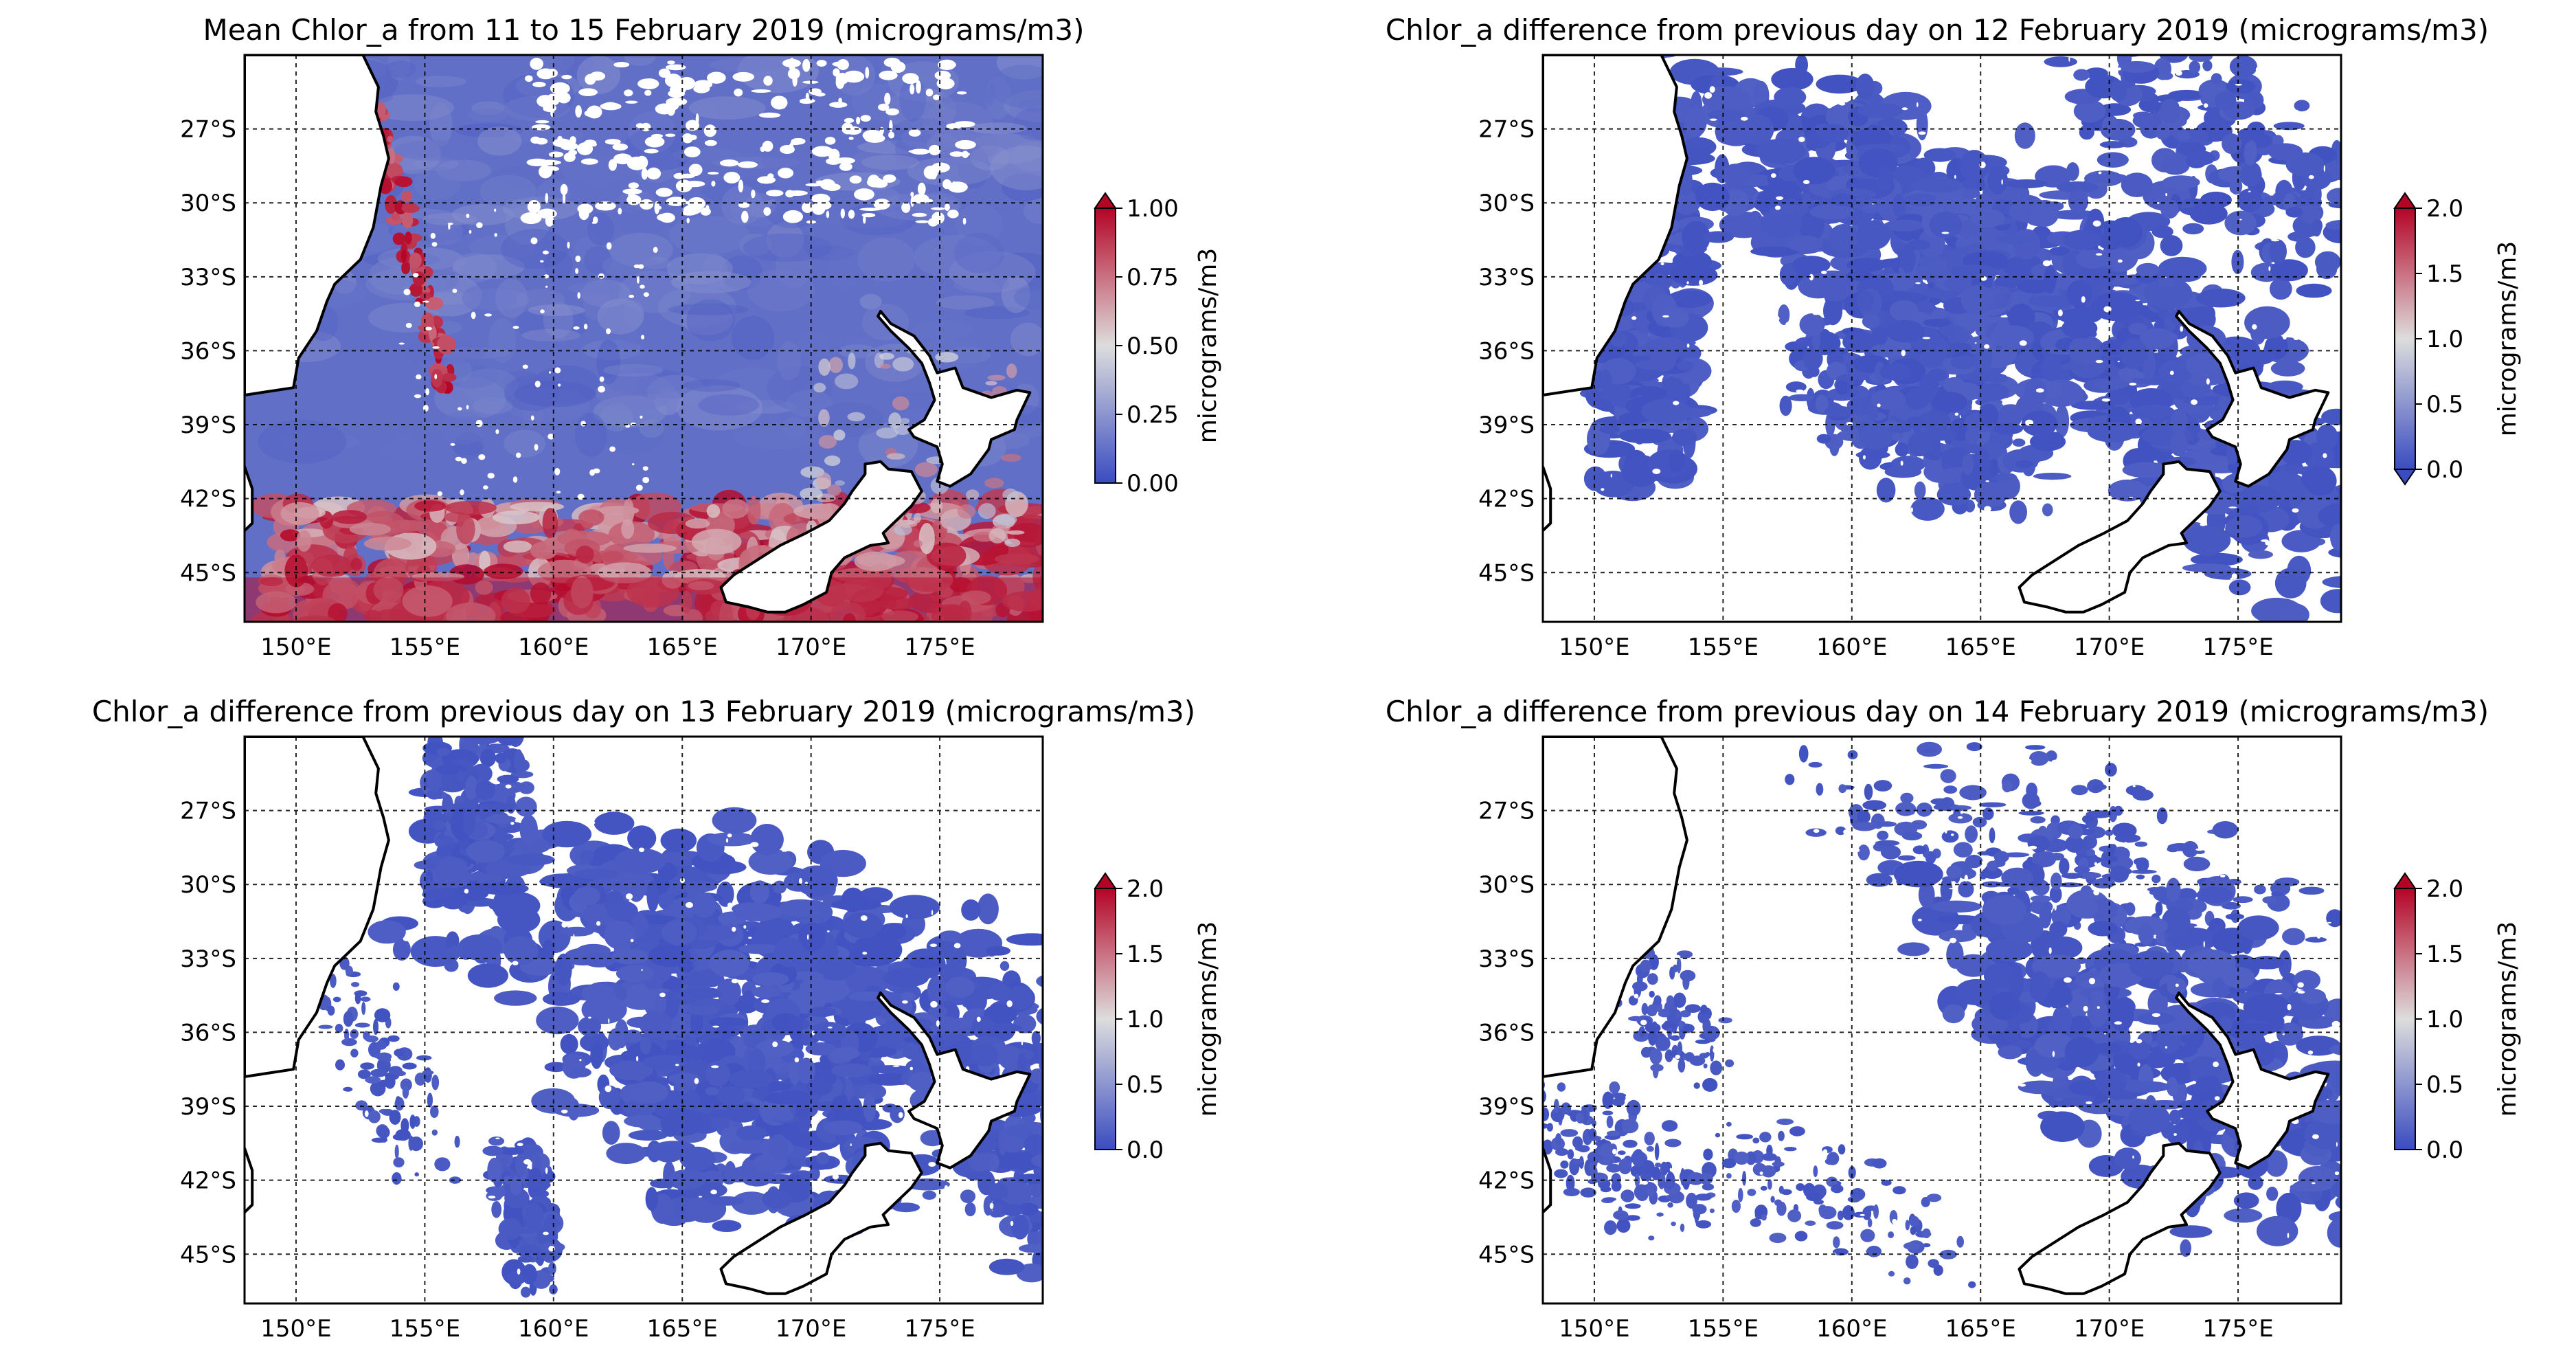 The width and height of the screenshot is (2576, 1355). I want to click on lat-tick-label: 33°S, so click(208, 959).